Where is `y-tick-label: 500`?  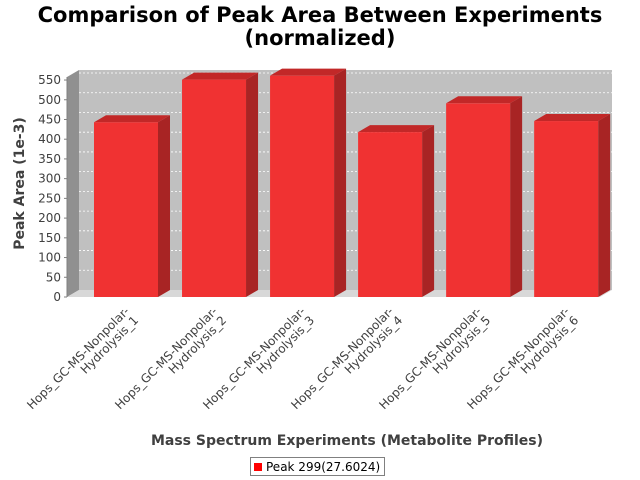 y-tick-label: 500 is located at coordinates (49, 100).